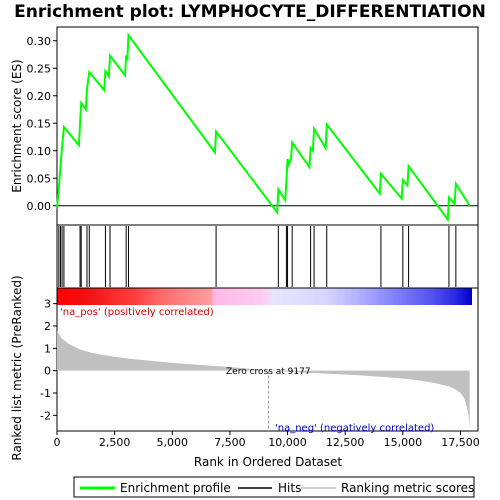 The height and width of the screenshot is (500, 500). I want to click on x-tick-label: 12,500, so click(345, 442).